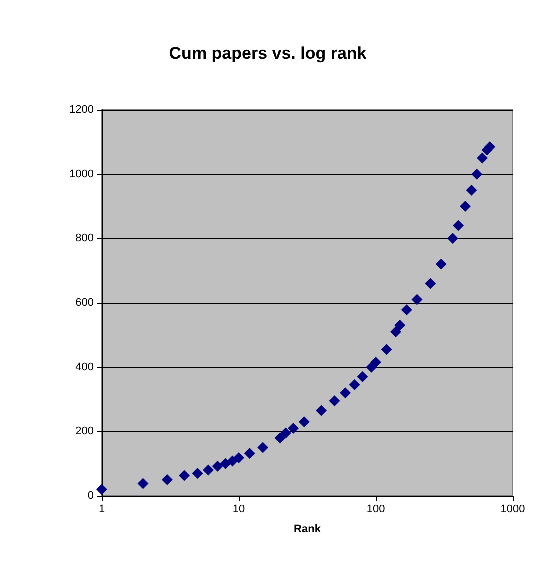 This screenshot has width=536, height=579. I want to click on y-tick-label: 600, so click(85, 303).